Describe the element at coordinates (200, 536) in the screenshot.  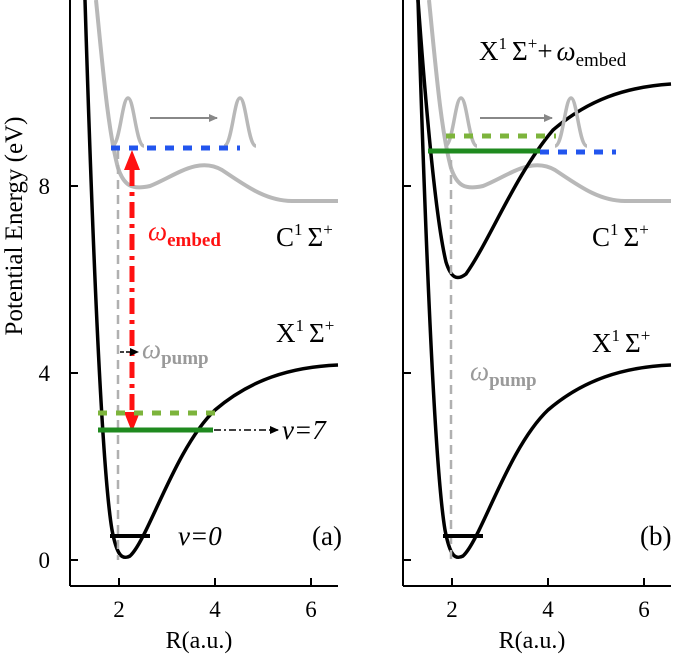
I see `panel-a-v0-label: ν=0` at that location.